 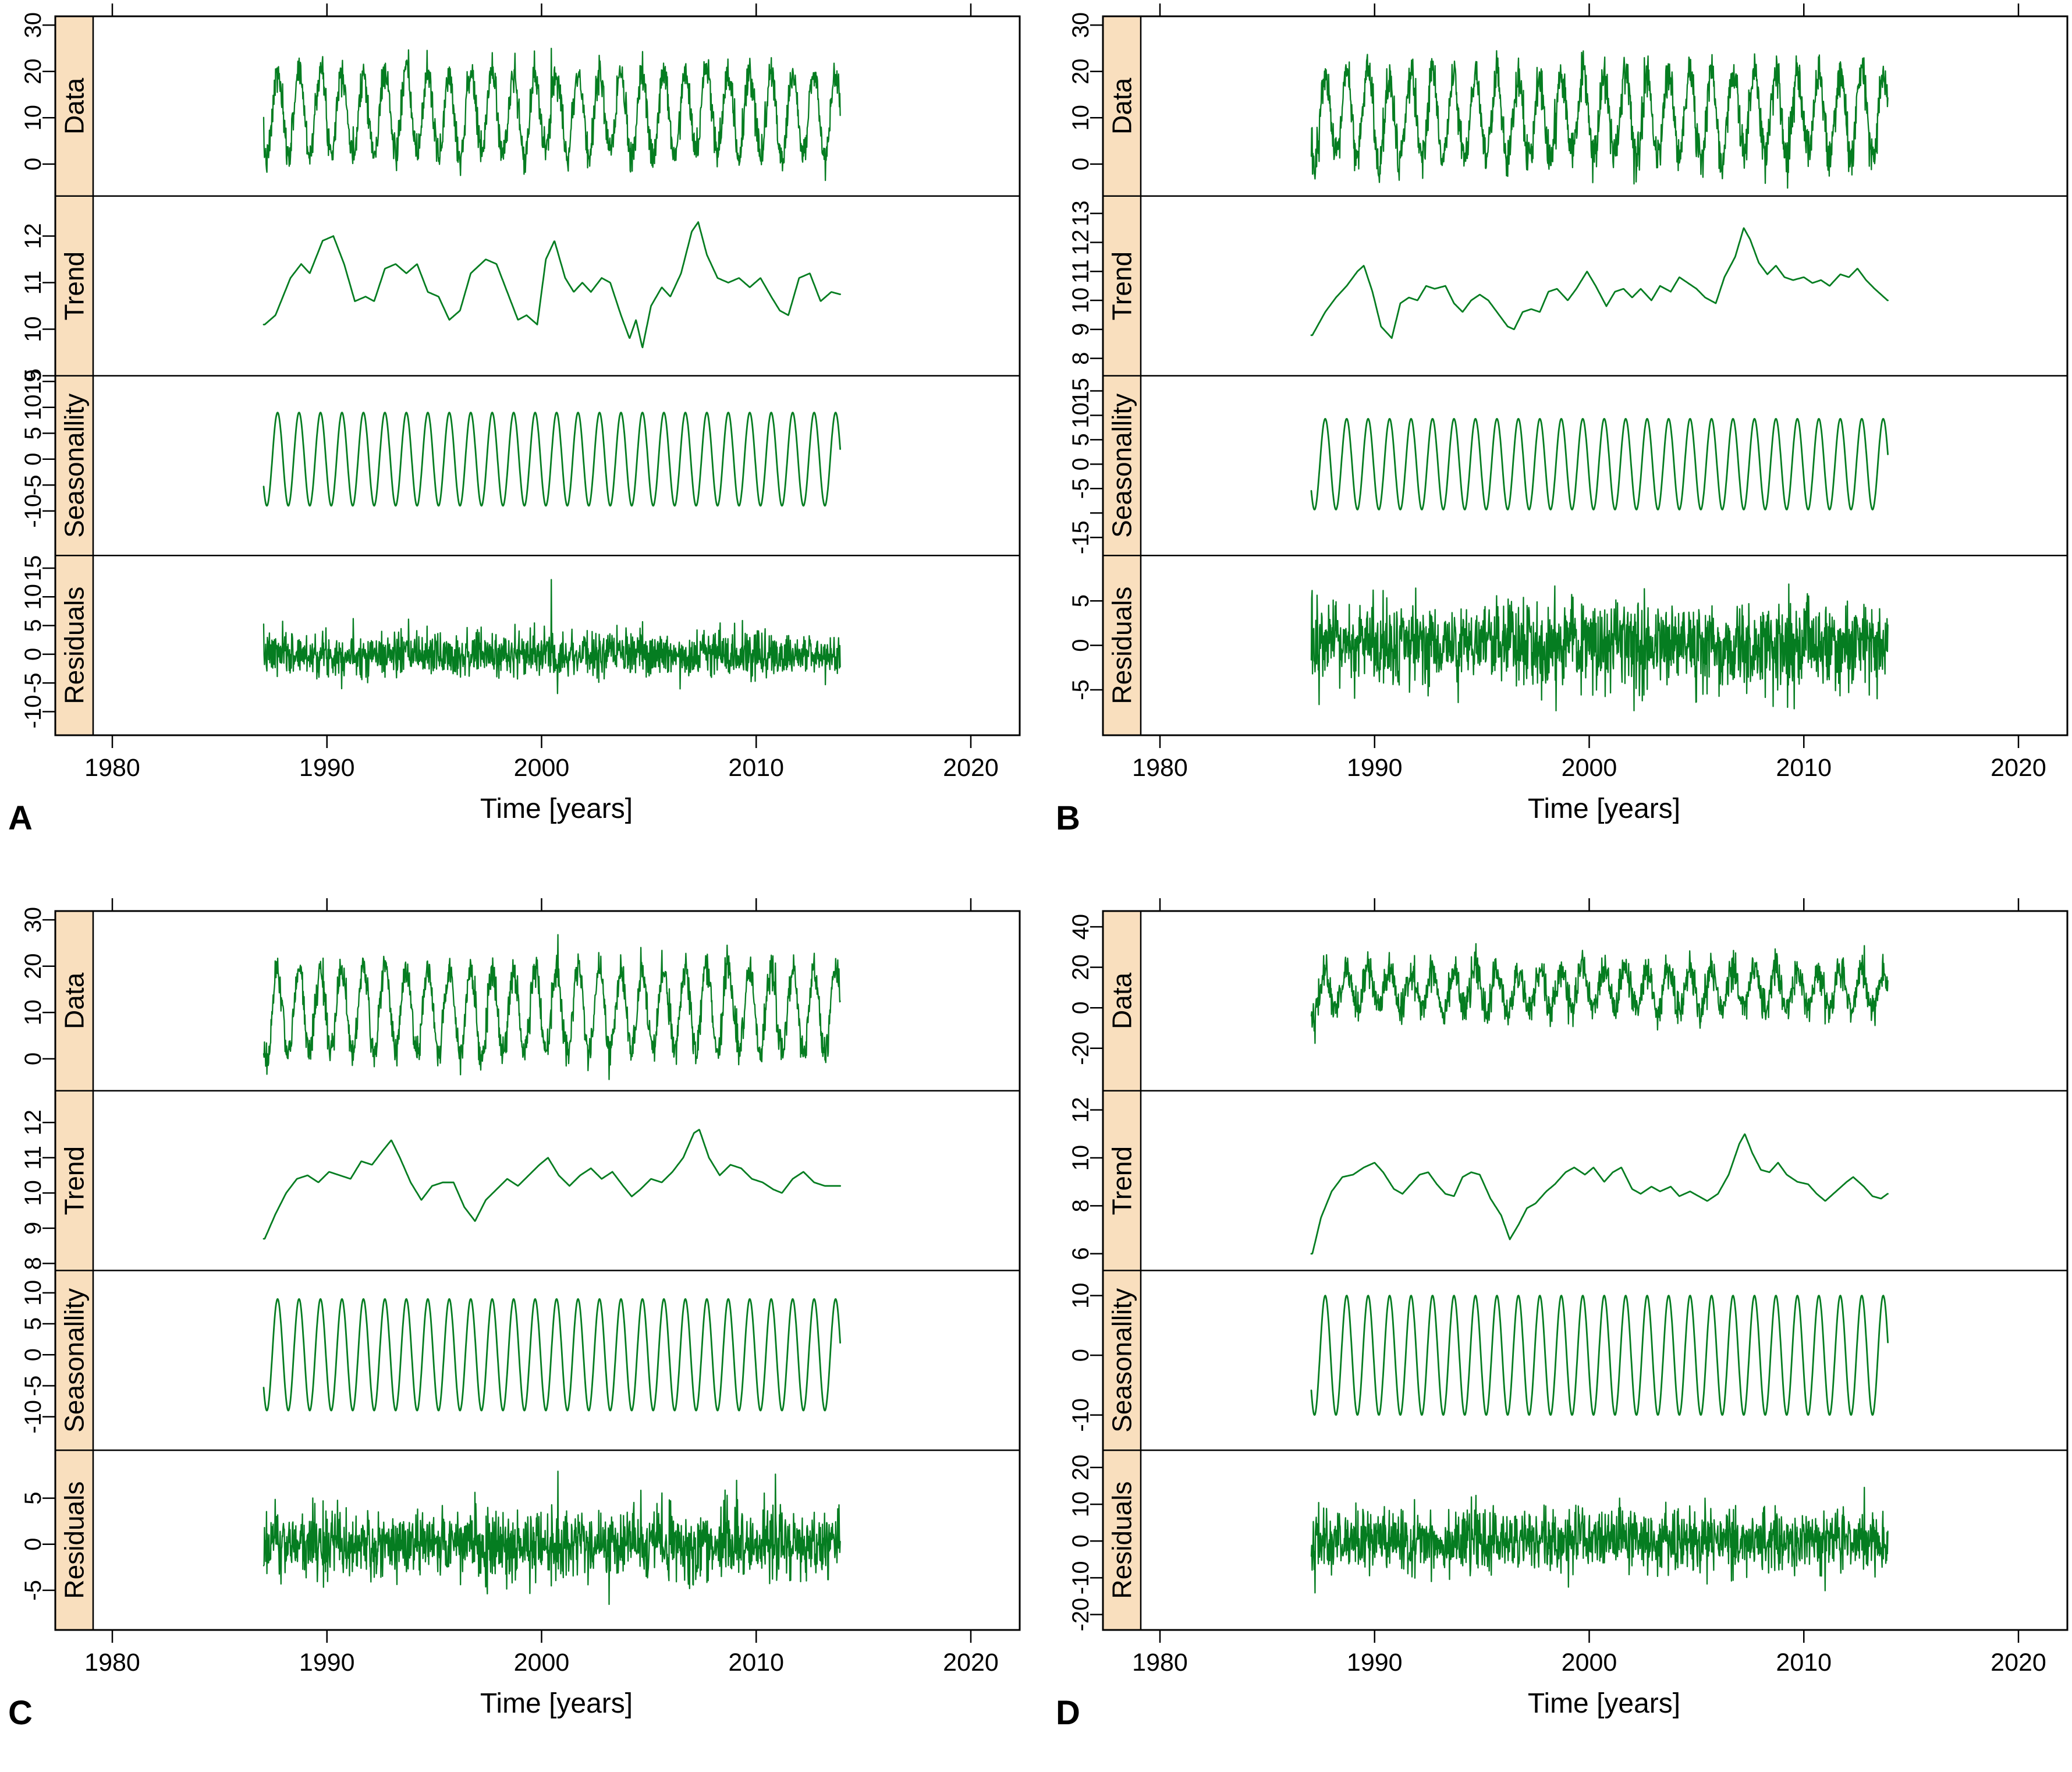 What do you see at coordinates (1081, 537) in the screenshot?
I see `y-tick-label: -15` at bounding box center [1081, 537].